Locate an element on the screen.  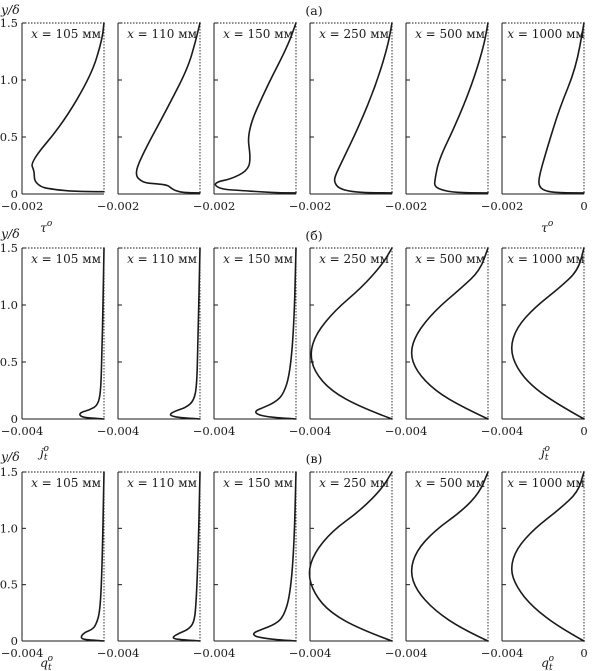
x-axis-label-1-1: jto is located at coordinates (544, 453).